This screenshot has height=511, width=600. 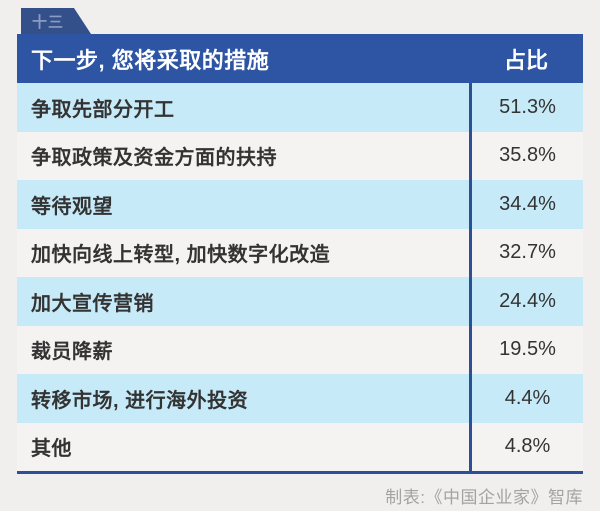 What do you see at coordinates (51, 449) in the screenshot?
I see `measure-label: 其他` at bounding box center [51, 449].